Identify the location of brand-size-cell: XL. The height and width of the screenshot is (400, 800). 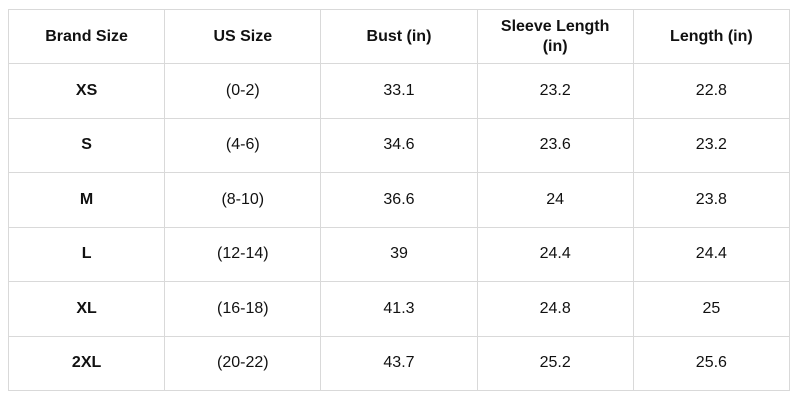
(86, 309).